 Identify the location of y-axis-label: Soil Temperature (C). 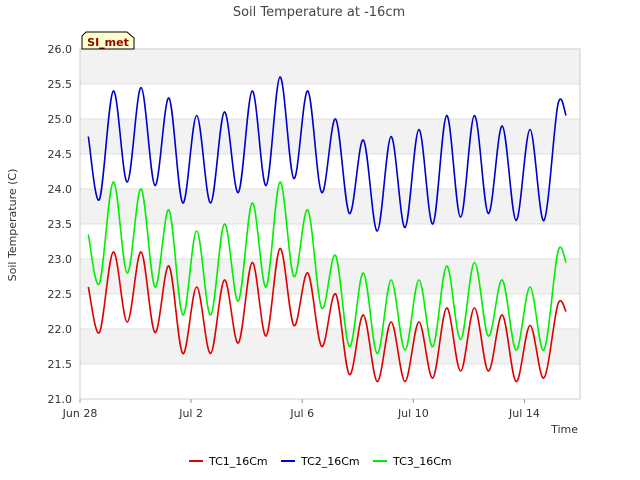
(12, 225).